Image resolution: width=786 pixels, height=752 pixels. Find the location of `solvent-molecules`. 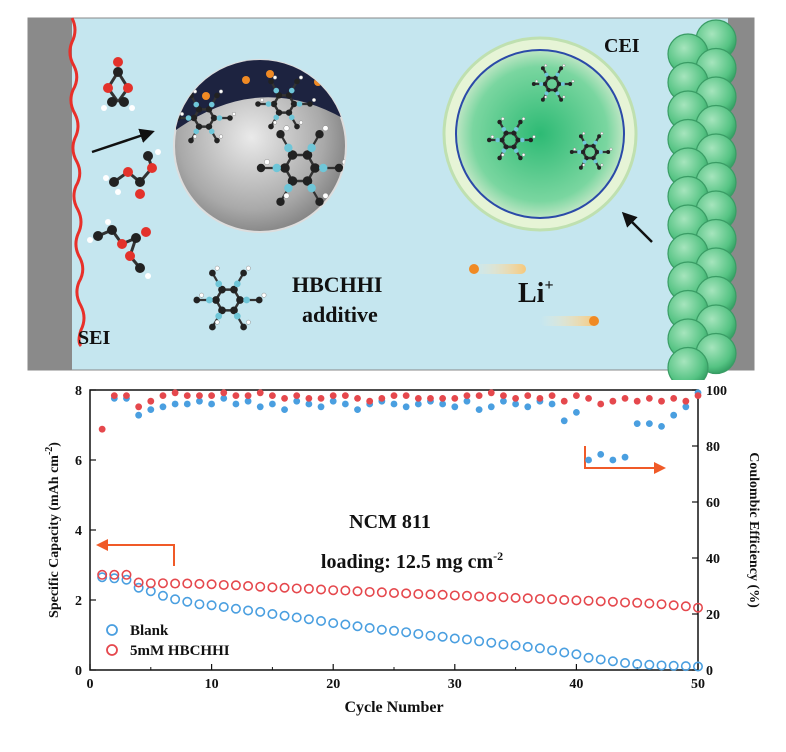

solvent-molecules is located at coordinates (124, 168).